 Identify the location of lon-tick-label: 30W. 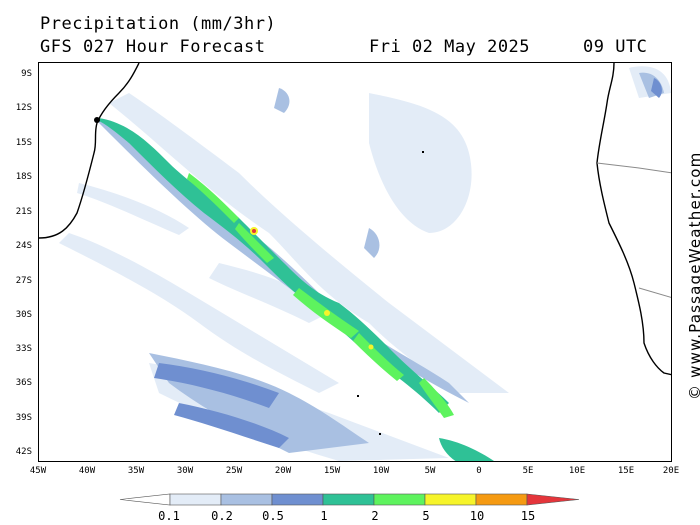
(185, 471).